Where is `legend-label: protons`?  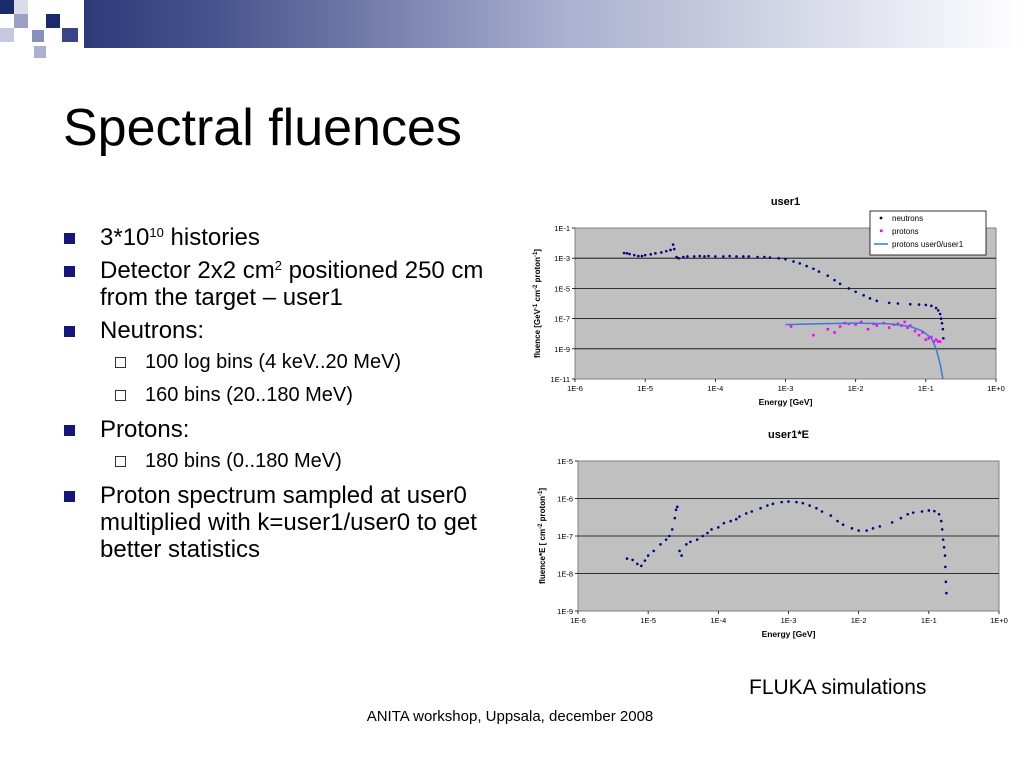 legend-label: protons is located at coordinates (905, 231).